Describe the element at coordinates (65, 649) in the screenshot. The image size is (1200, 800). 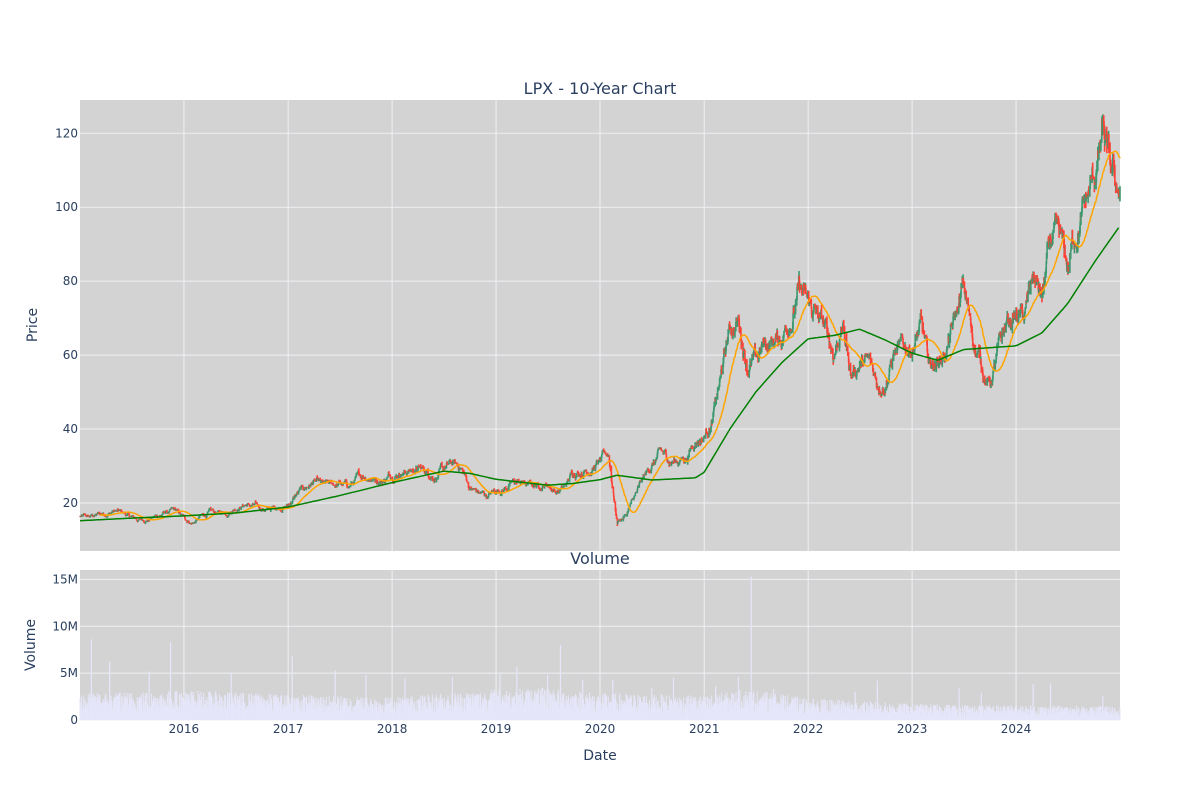
I see `volume-y-tick-labels: 0 5M 10M 15M` at that location.